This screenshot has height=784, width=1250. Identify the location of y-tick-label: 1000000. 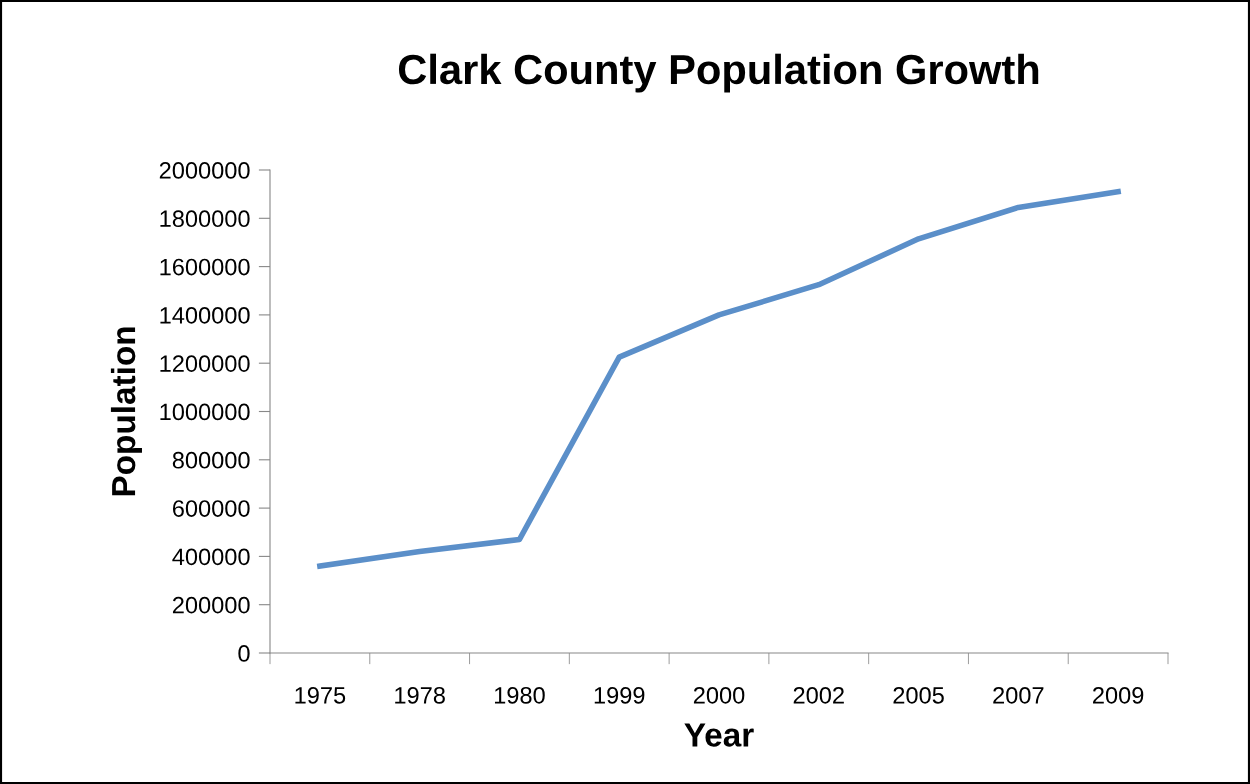
(205, 412).